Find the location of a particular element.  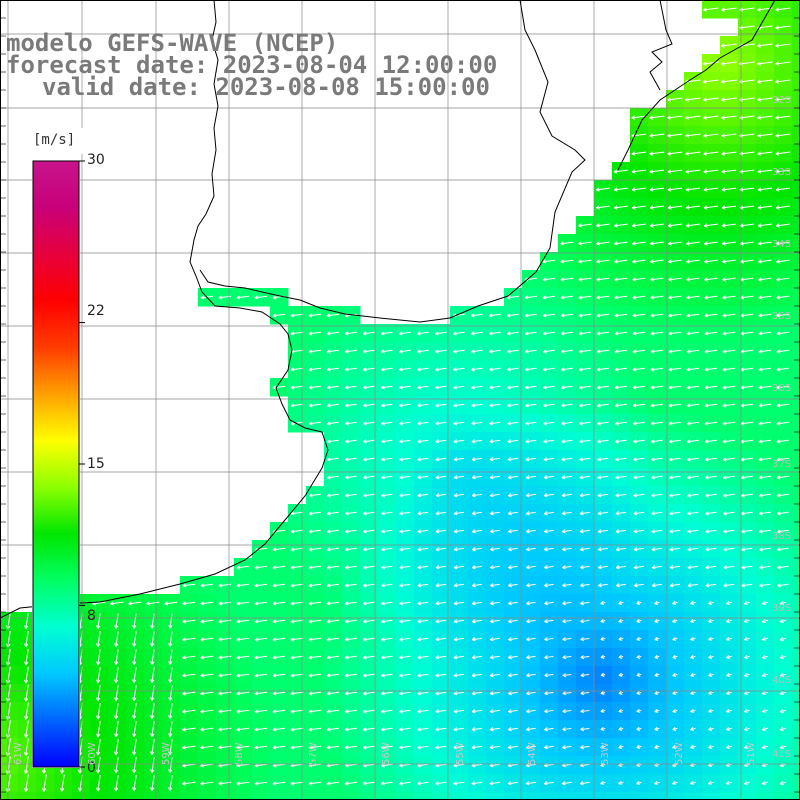

lat-label-41s: 41S is located at coordinates (782, 754).